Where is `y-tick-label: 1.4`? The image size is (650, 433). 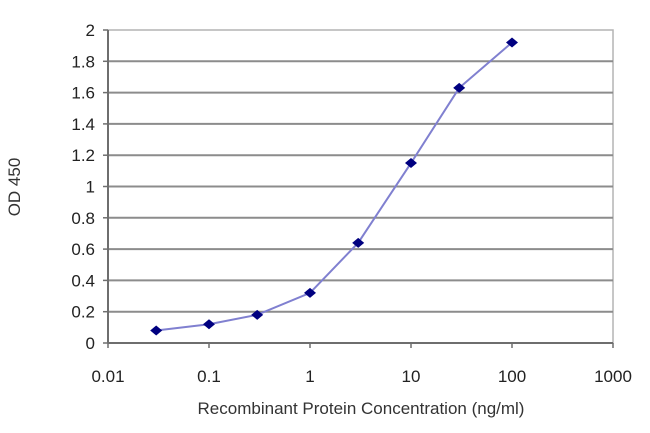
y-tick-label: 1.4 is located at coordinates (83, 124).